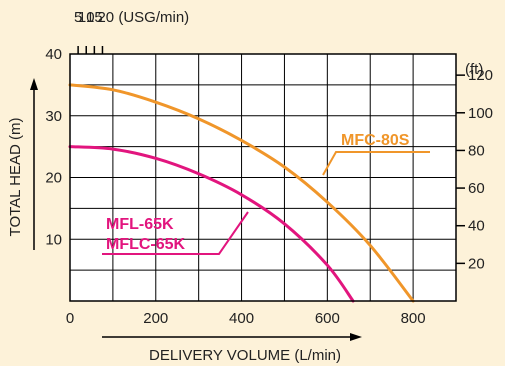  I want to click on top-tick-label: 15, so click(94, 17).